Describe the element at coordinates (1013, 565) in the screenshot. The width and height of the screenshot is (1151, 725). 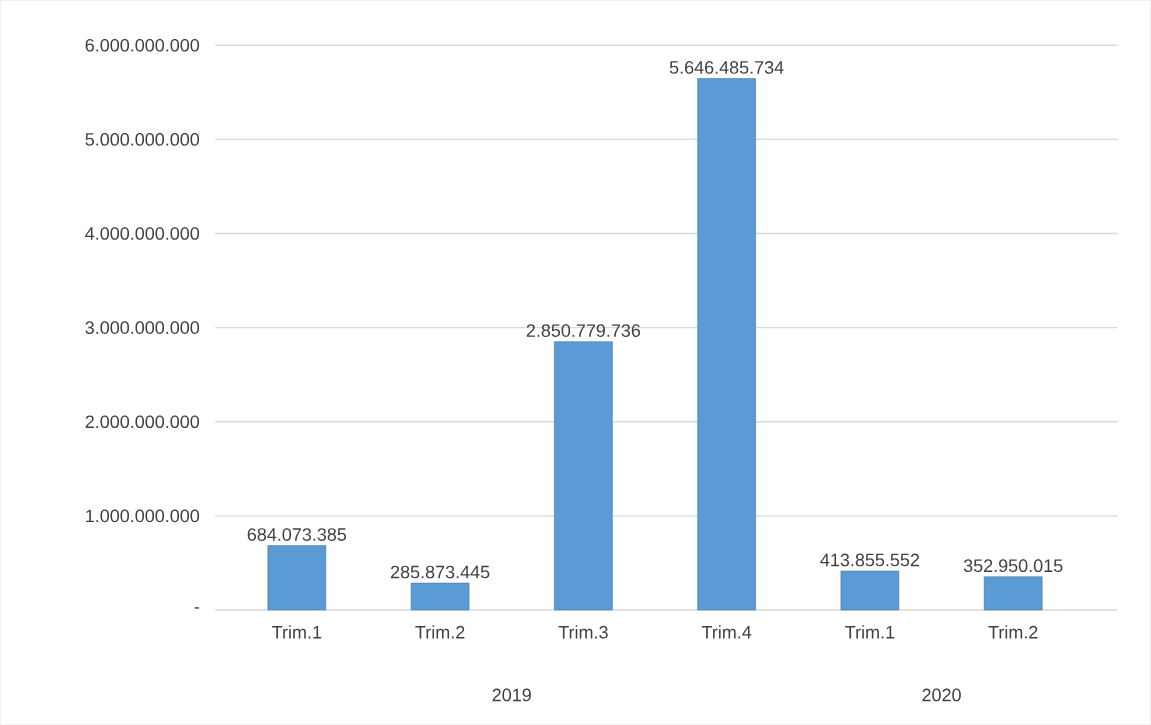
I see `data-label: 352.950.015` at that location.